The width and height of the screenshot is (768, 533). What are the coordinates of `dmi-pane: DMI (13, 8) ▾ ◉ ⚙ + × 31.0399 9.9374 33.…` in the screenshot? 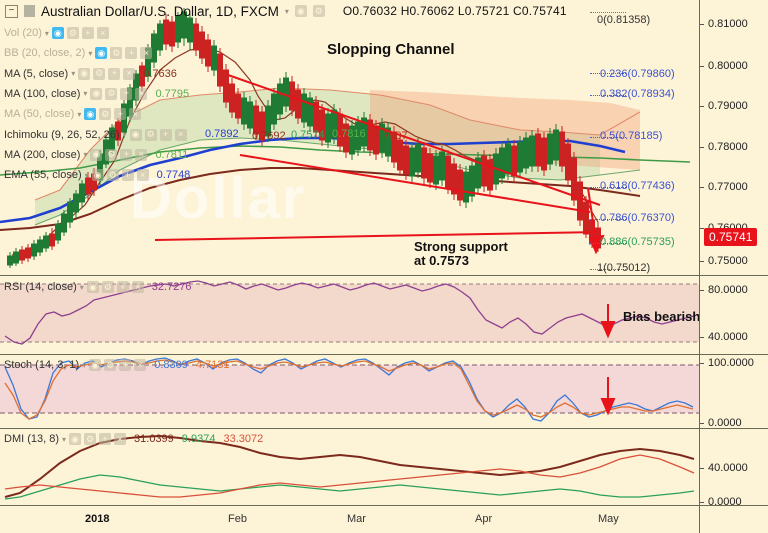 It's located at (384, 467).